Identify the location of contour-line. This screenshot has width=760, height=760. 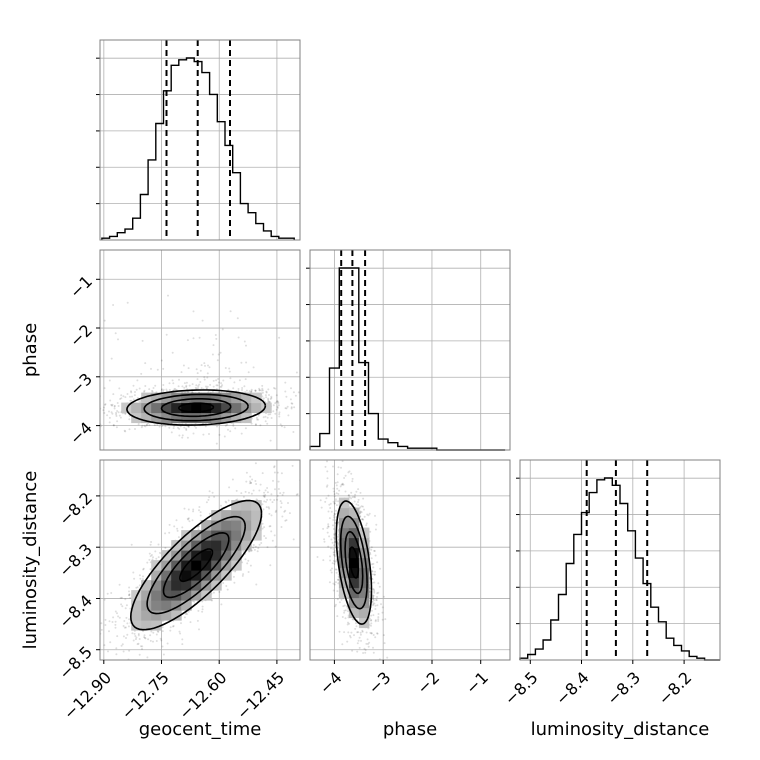
(196, 565).